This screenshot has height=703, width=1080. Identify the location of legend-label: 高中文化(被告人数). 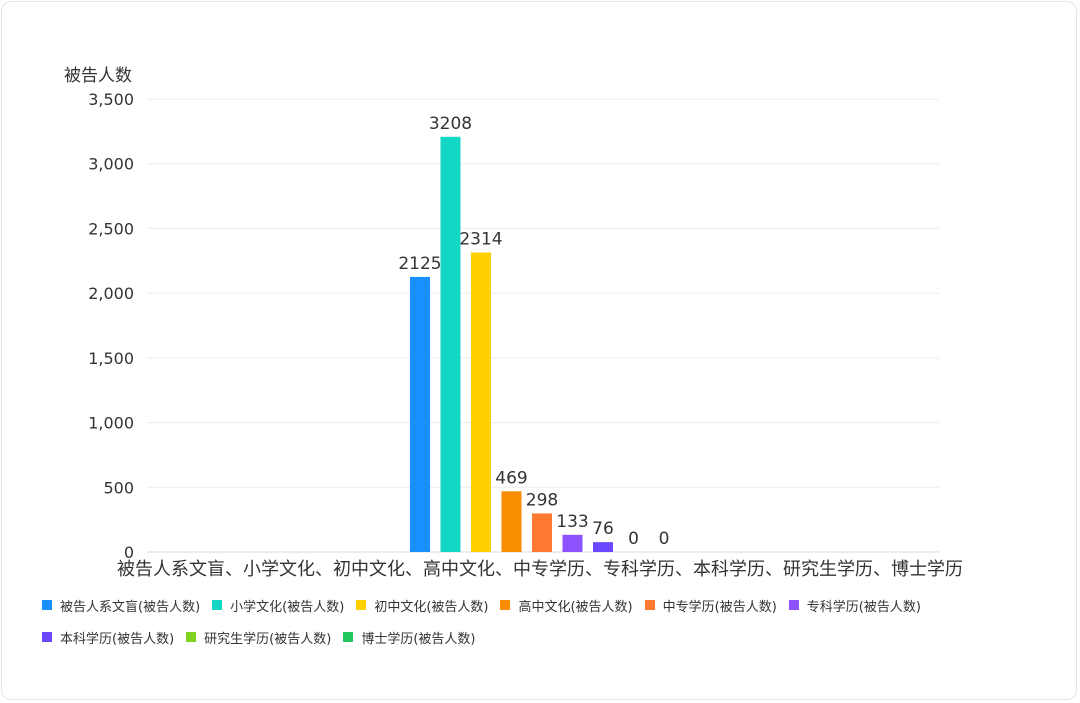
(575, 607).